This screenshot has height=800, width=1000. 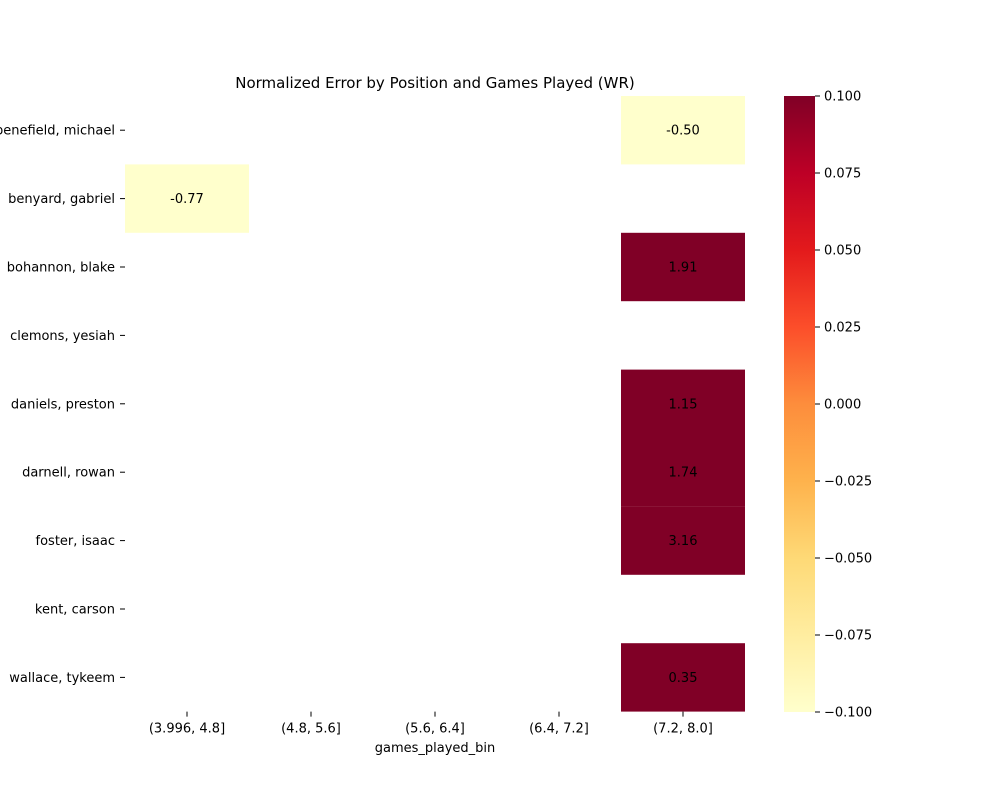 What do you see at coordinates (842, 328) in the screenshot?
I see `colorbar-tick-label: 0.025` at bounding box center [842, 328].